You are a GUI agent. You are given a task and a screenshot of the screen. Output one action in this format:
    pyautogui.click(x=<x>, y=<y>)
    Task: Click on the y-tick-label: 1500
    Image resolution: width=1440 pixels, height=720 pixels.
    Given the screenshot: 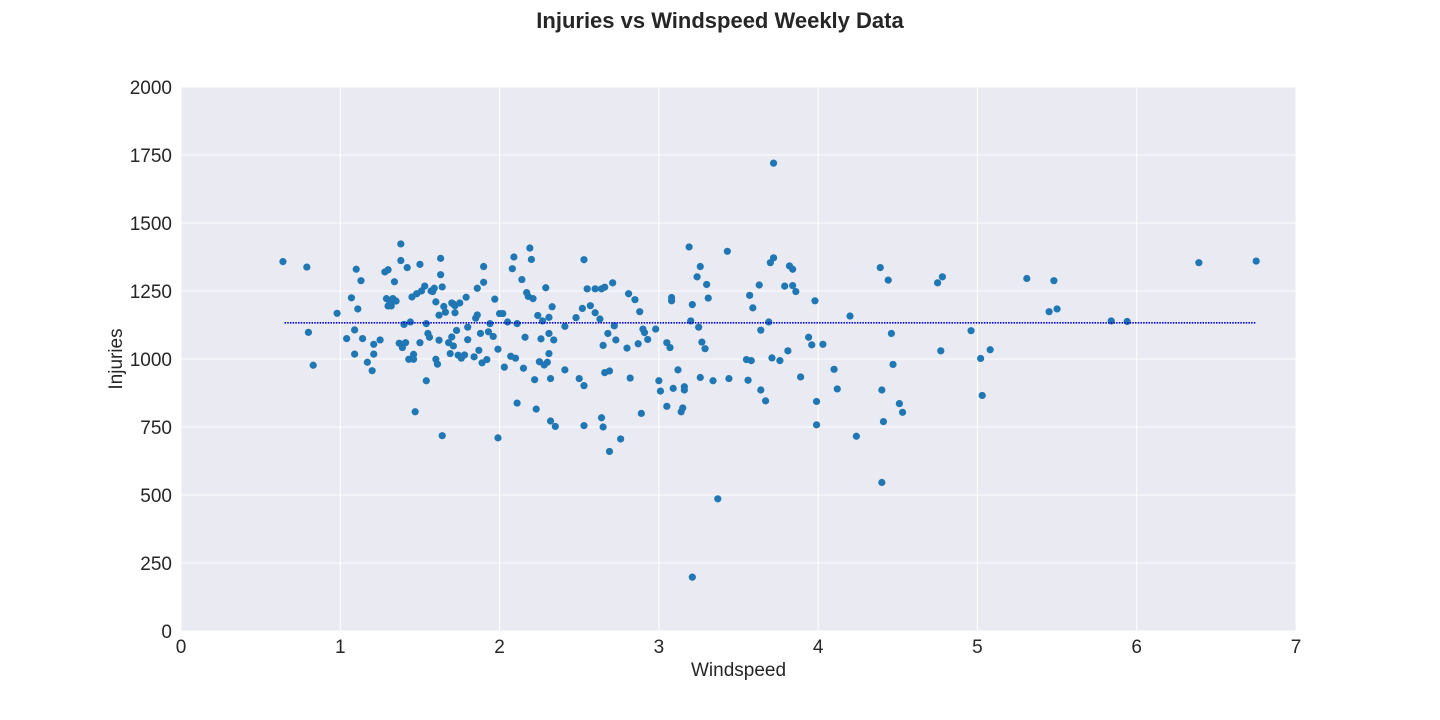 What is the action you would take?
    pyautogui.click(x=151, y=224)
    